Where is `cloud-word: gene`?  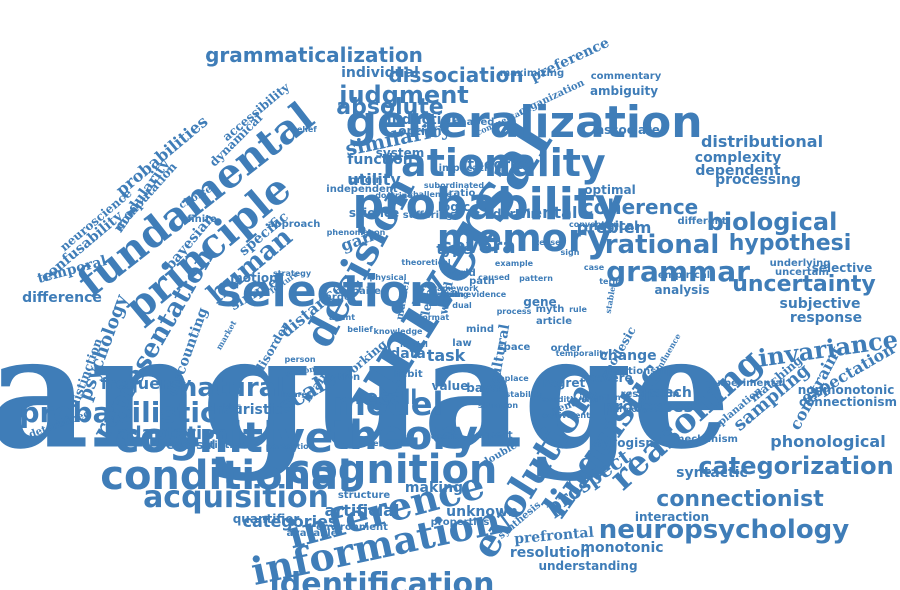
cloud-word: gene is located at coordinates (540, 302).